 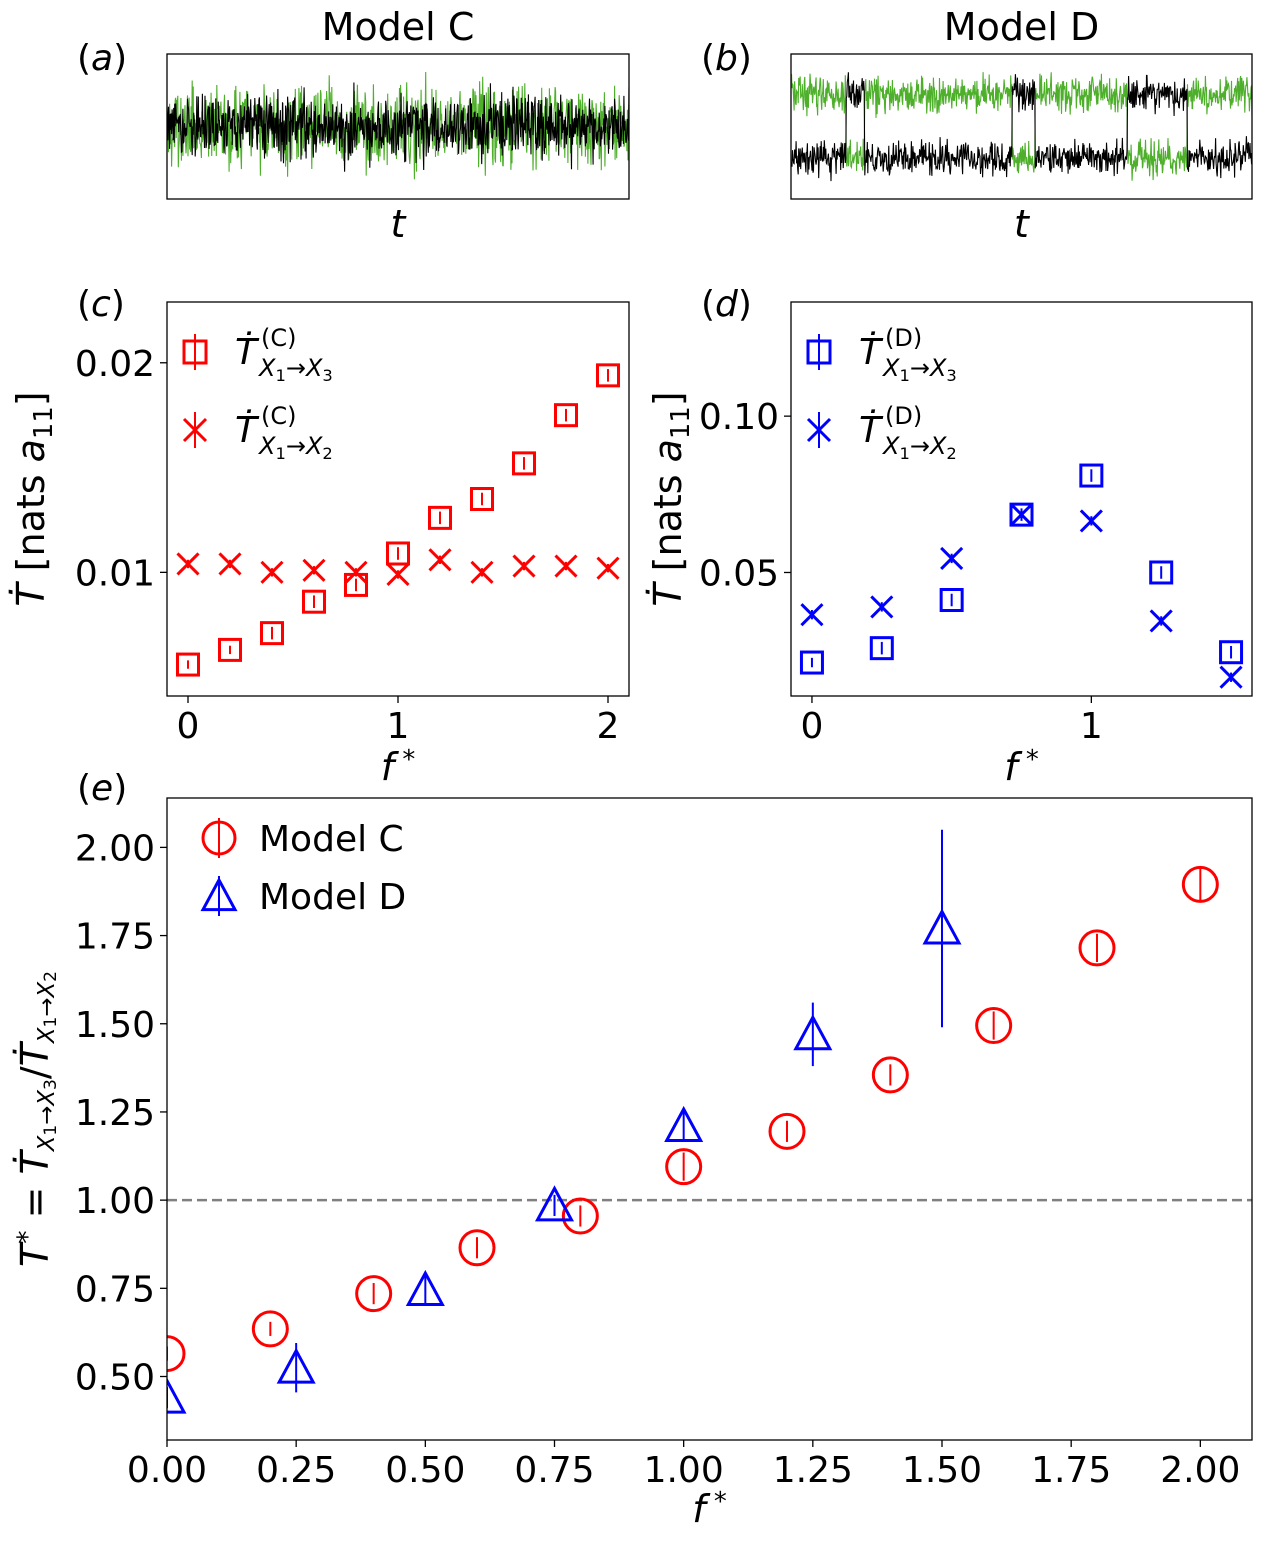 I want to click on panel-title: Model D, so click(x=1021, y=27).